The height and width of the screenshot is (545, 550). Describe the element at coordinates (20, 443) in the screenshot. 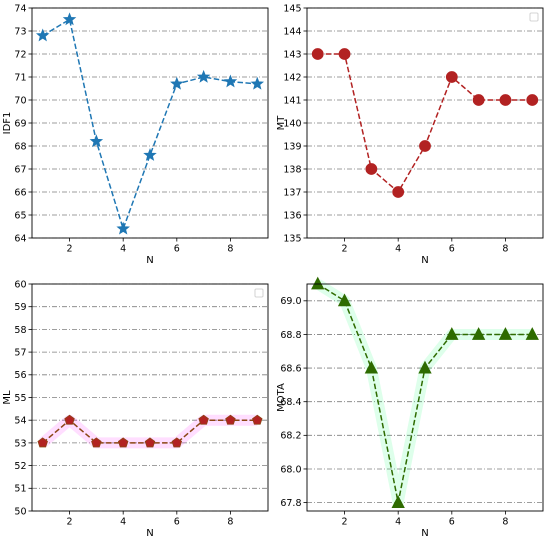

I see `y-tick-label: 53` at that location.